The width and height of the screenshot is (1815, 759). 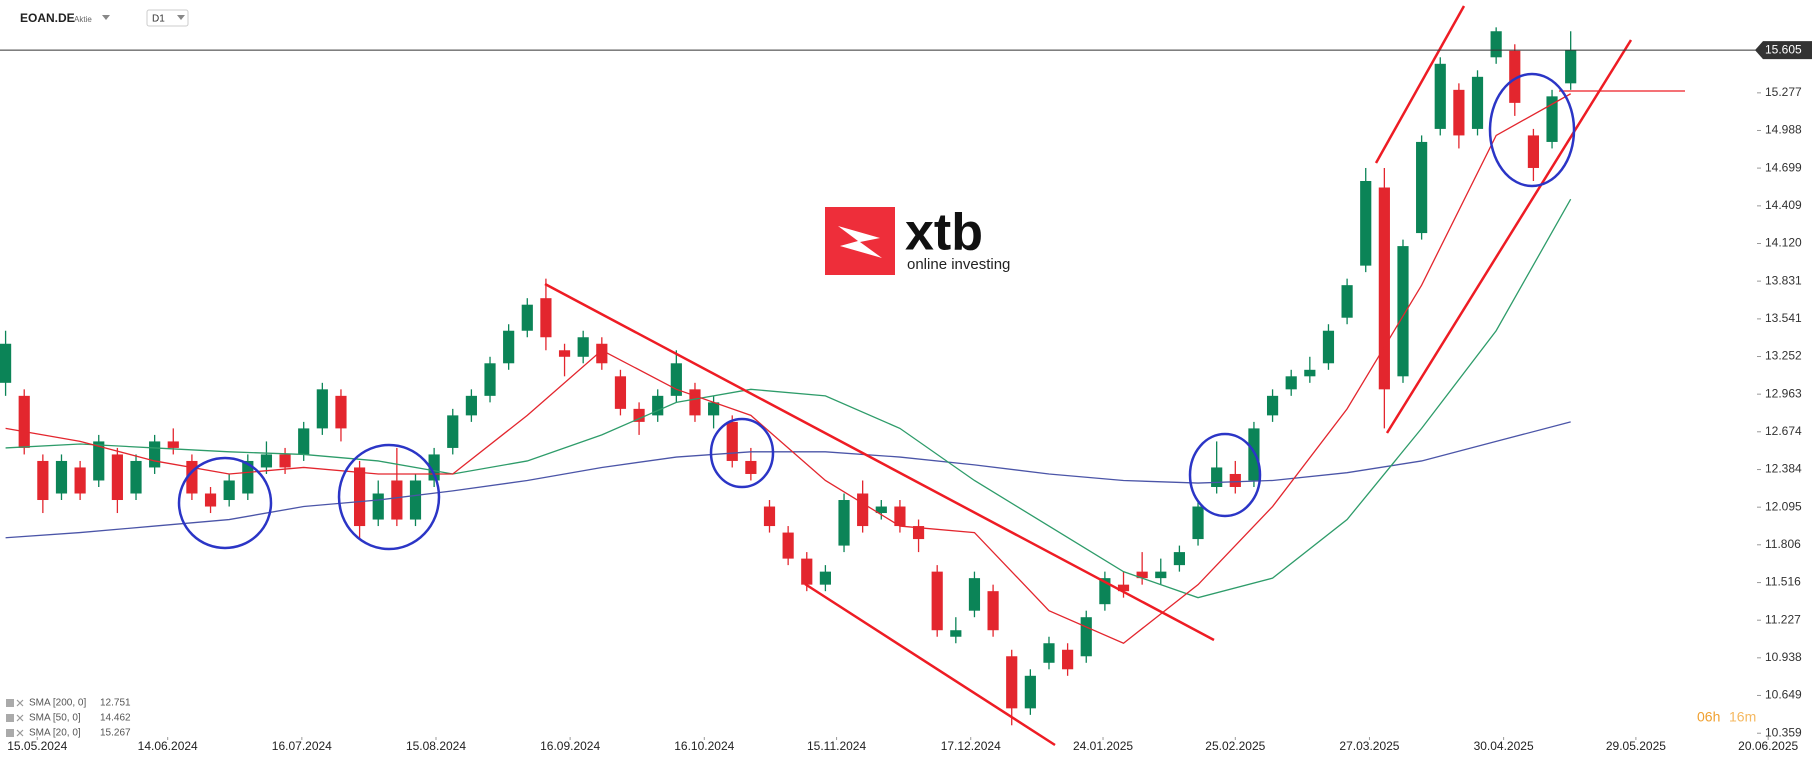 What do you see at coordinates (788, 480) in the screenshot?
I see `sma-line` at bounding box center [788, 480].